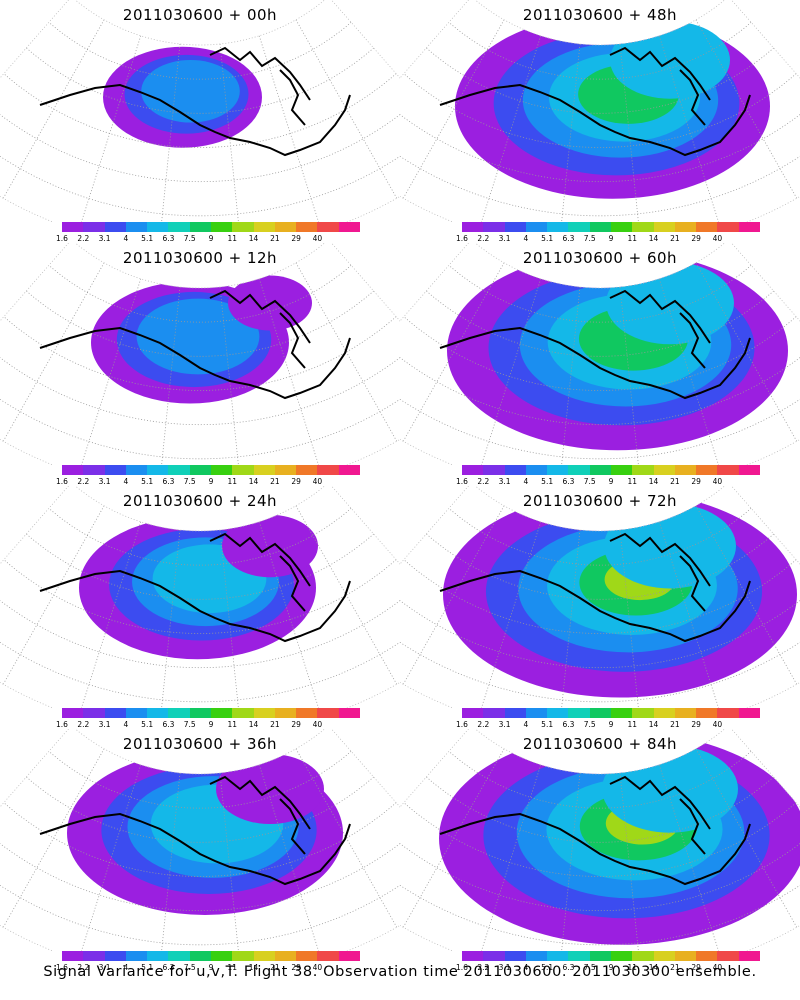 Image resolution: width=800 pixels, height=1000 pixels. What do you see at coordinates (600, 744) in the screenshot?
I see `panel-title: 2011030600 + 84h` at bounding box center [600, 744].